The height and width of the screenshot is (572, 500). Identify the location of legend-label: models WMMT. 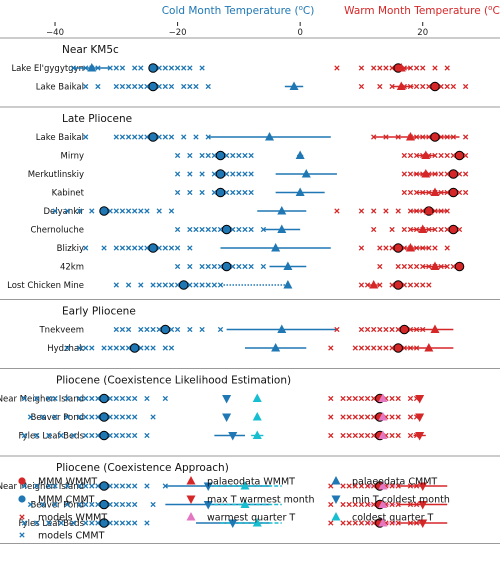
(72, 518).